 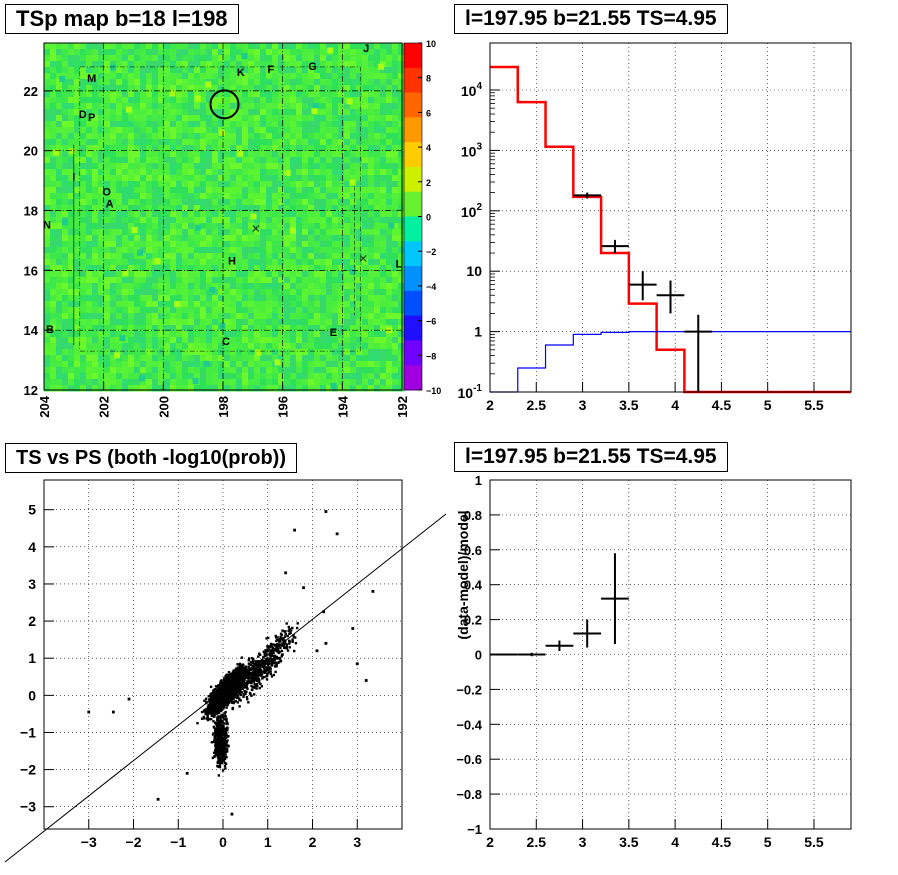 What do you see at coordinates (312, 67) in the screenshot?
I see `source-label: G` at bounding box center [312, 67].